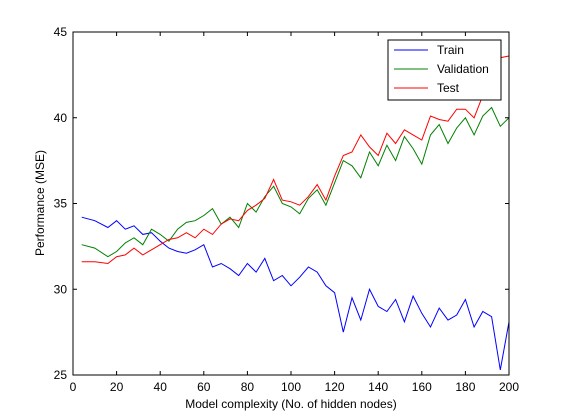 The image size is (561, 420). What do you see at coordinates (335, 387) in the screenshot?
I see `x-tick-label: 120` at bounding box center [335, 387].